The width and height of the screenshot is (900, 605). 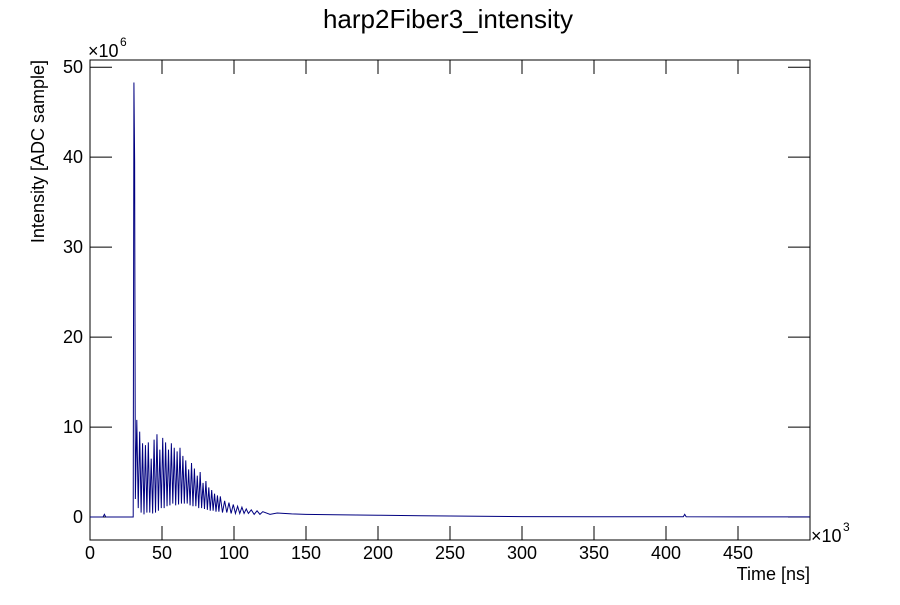 What do you see at coordinates (234, 553) in the screenshot?
I see `x-tick-label: 100` at bounding box center [234, 553].